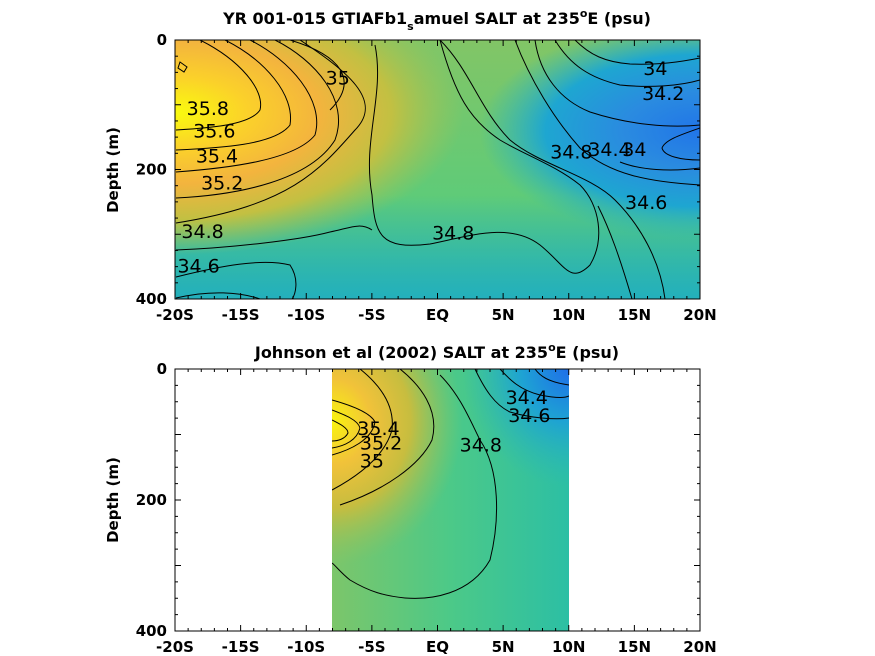  I want to click on ylabel-bottom: Depth (m), so click(113, 500).